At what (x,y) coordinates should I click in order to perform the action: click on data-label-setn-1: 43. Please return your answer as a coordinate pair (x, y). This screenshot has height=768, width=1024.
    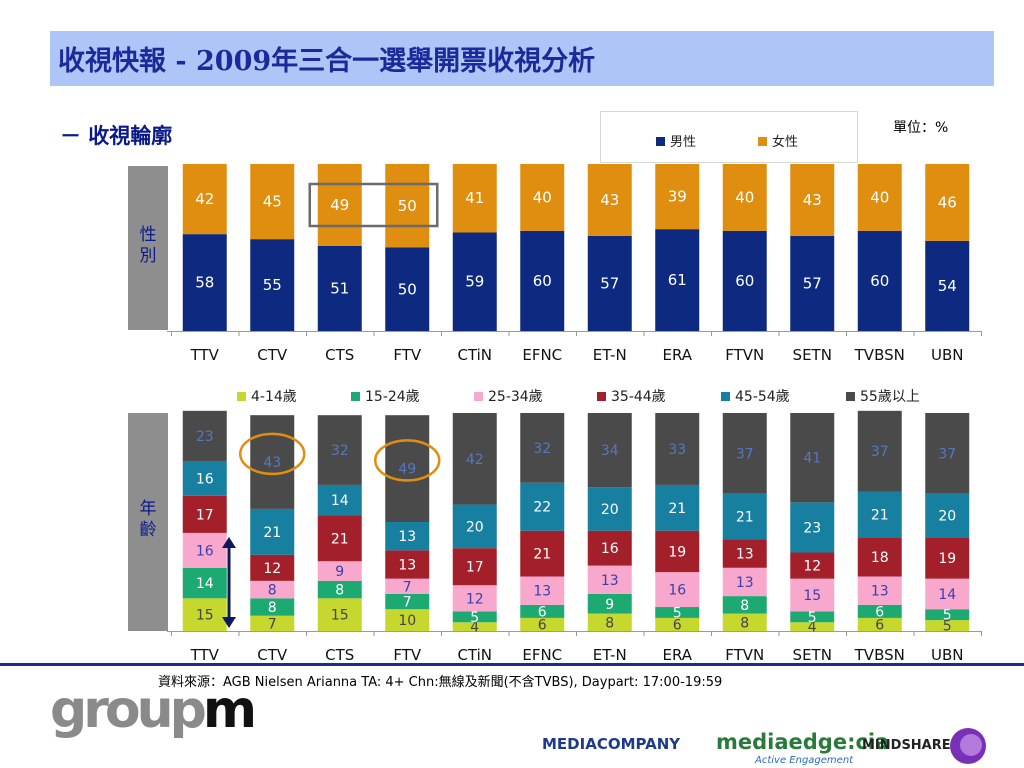
    Looking at the image, I should click on (812, 200).